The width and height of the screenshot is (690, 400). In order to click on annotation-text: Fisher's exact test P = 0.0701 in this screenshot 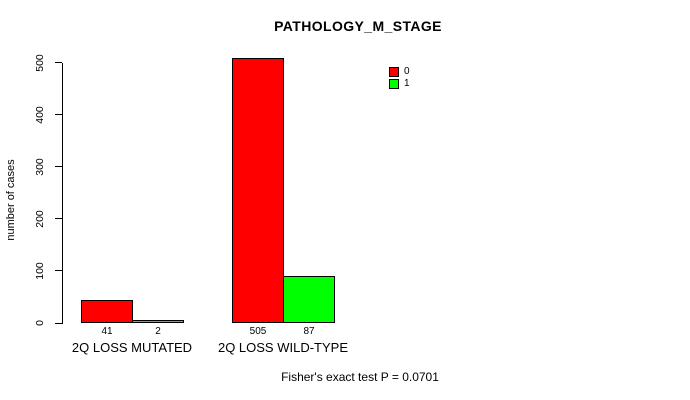, I will do `click(360, 377)`.